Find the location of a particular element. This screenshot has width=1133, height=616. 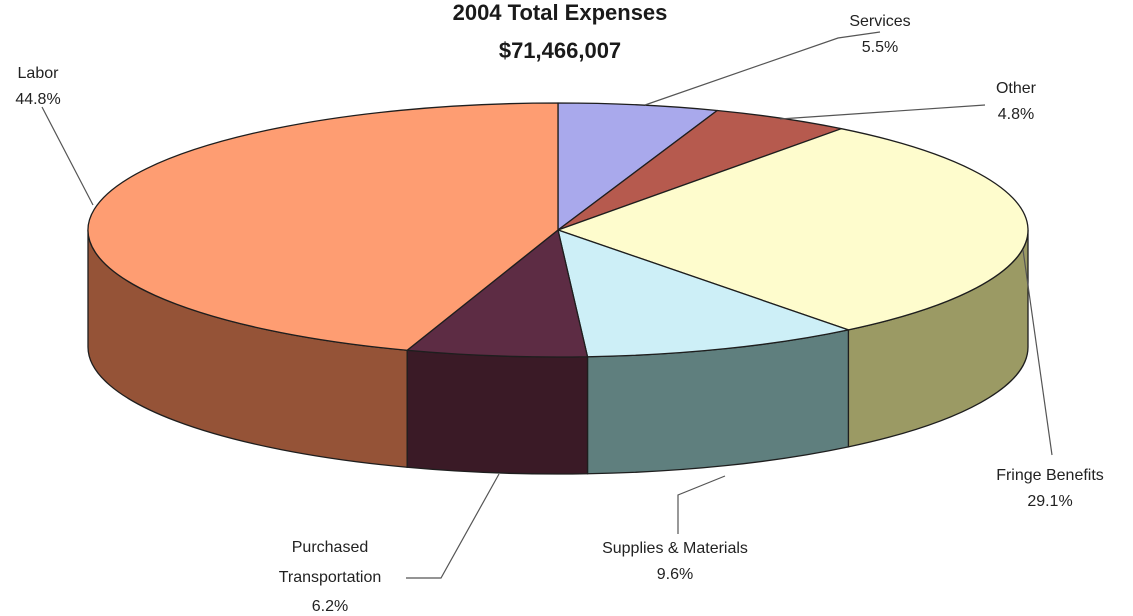

slice-label-services: Services is located at coordinates (879, 21).